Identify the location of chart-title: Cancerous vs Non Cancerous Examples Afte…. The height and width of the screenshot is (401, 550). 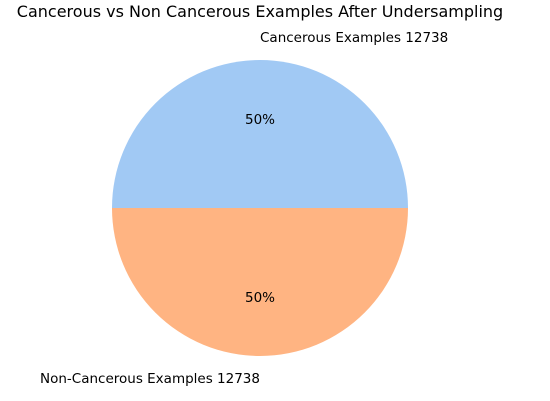
(260, 11).